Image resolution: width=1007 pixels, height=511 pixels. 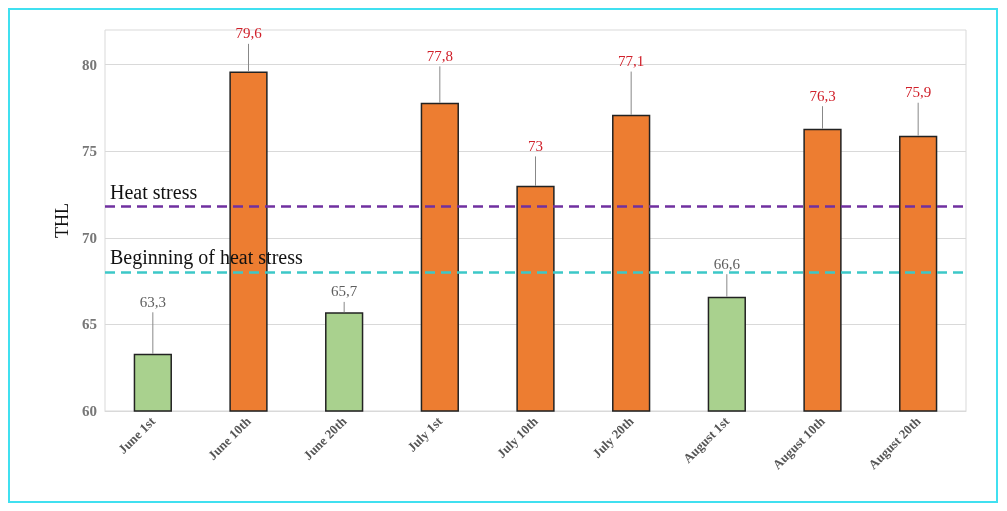 I want to click on y-tick-label: 80, so click(x=89, y=64).